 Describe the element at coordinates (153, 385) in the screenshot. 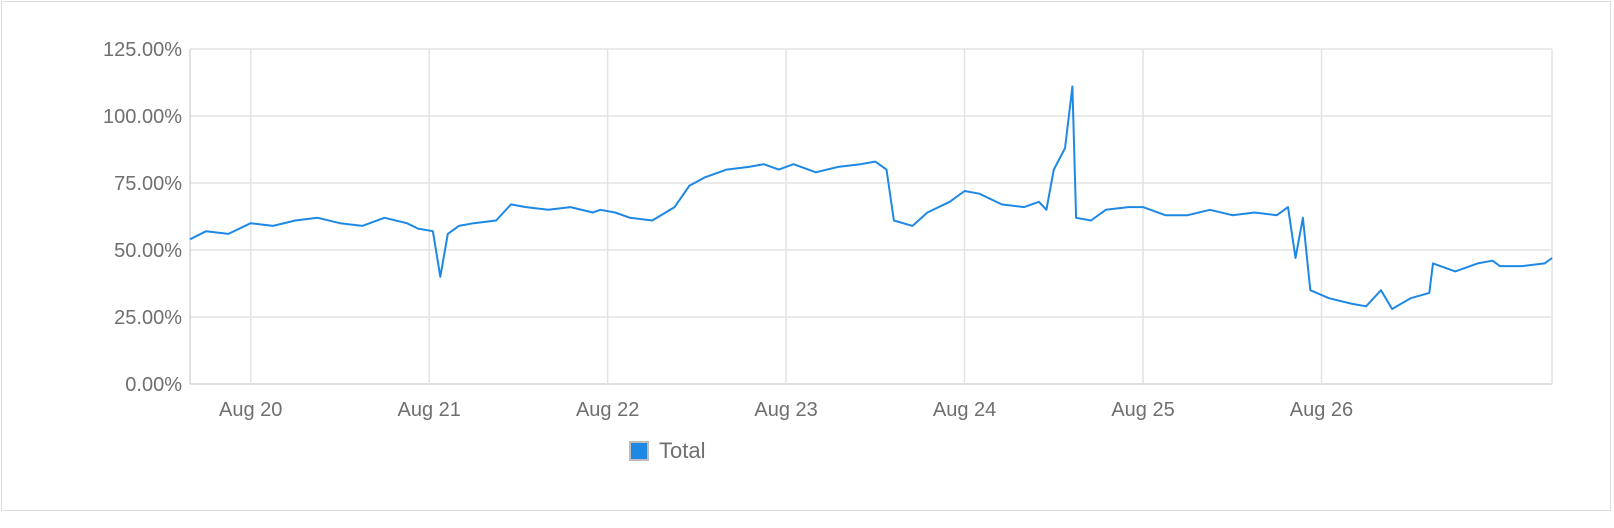

I see `y-tick-label: 0.00%` at that location.